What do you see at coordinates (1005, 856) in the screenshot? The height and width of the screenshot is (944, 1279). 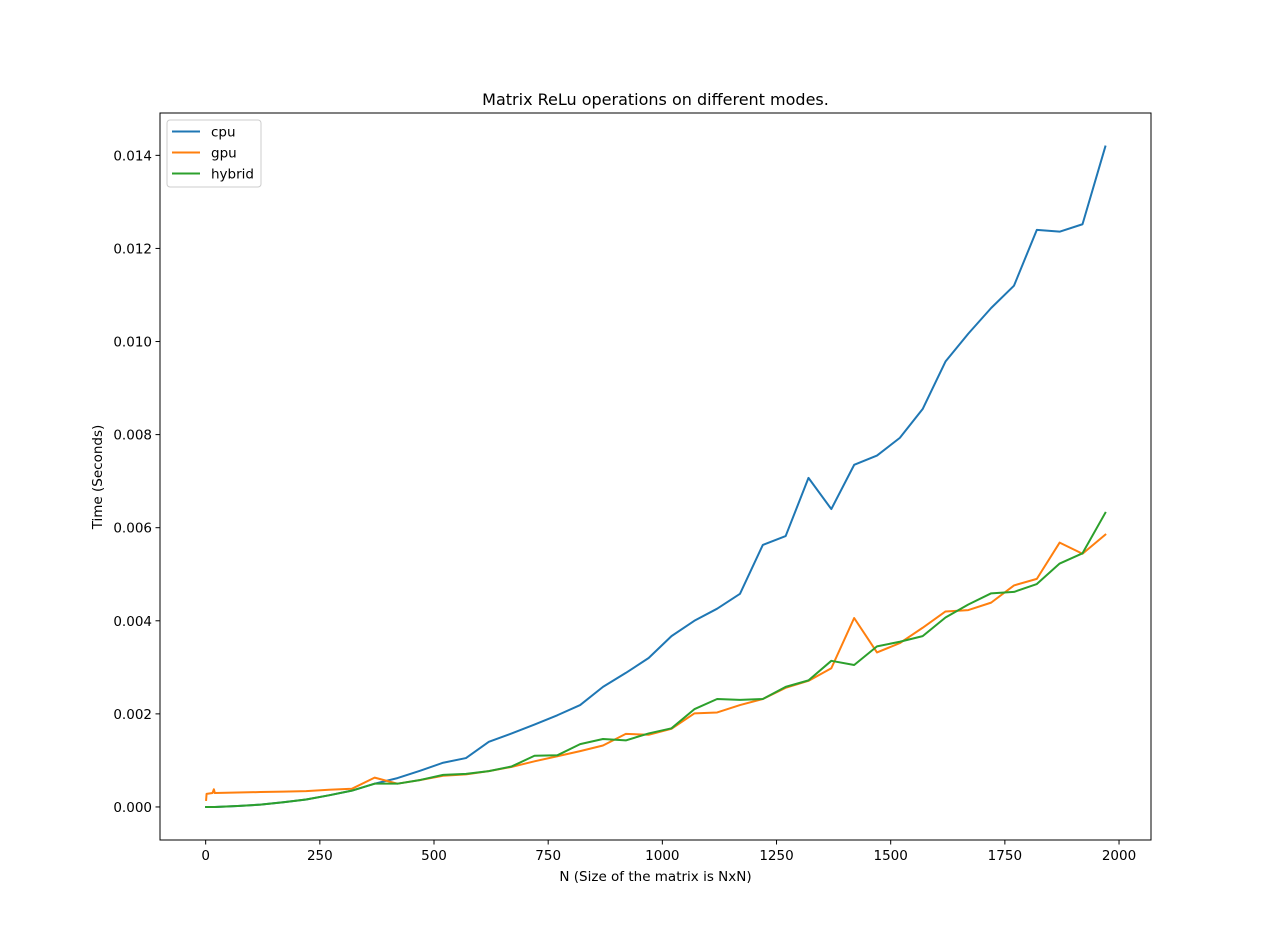 I see `x-tick-label: 1750` at bounding box center [1005, 856].